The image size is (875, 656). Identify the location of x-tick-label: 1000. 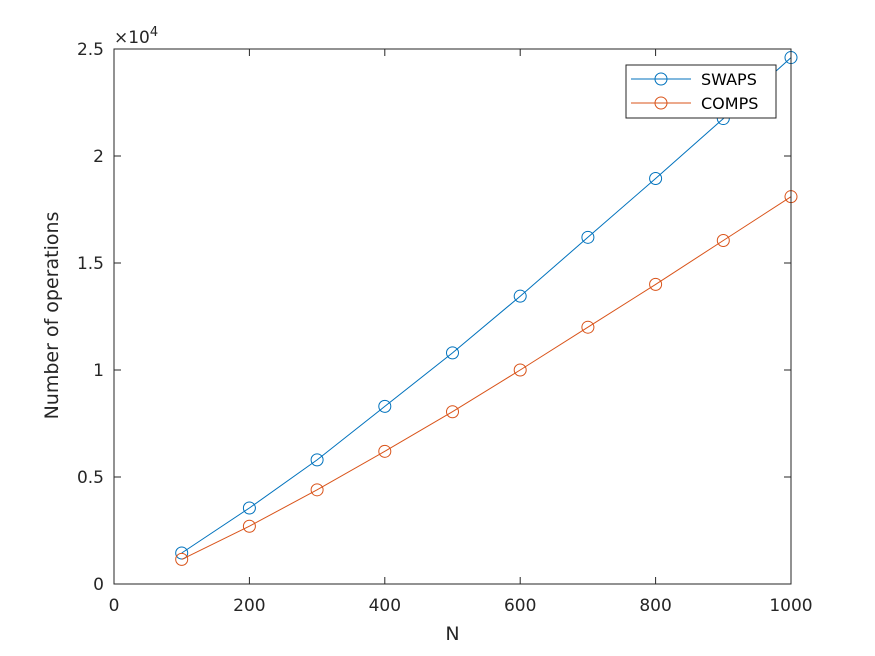
(790, 606).